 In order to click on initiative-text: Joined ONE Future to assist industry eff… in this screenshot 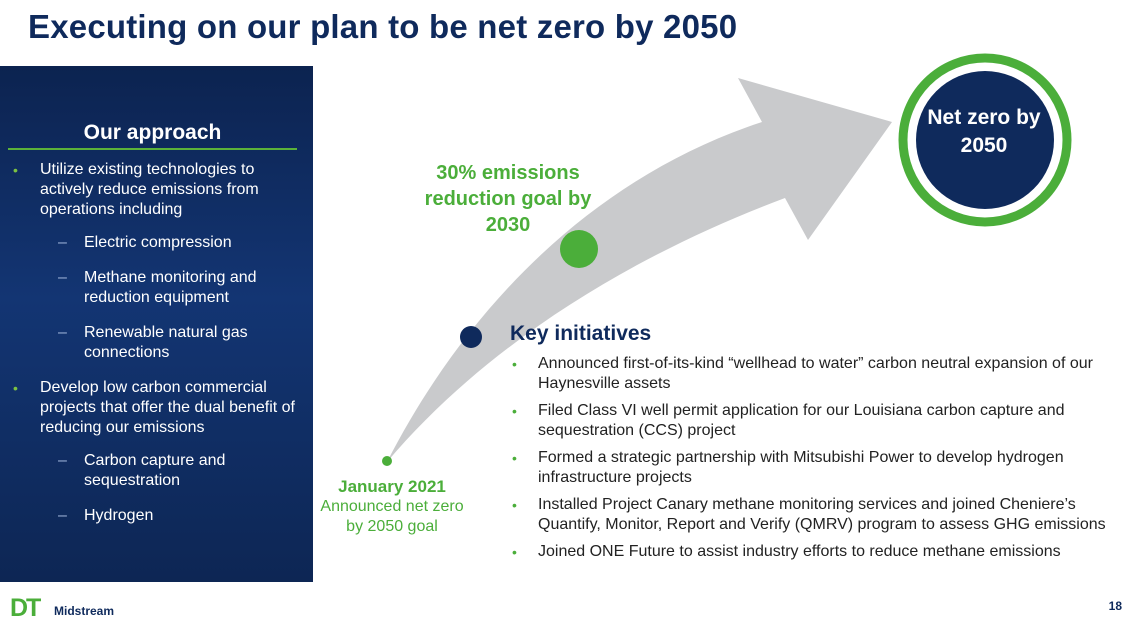, I will do `click(799, 551)`.